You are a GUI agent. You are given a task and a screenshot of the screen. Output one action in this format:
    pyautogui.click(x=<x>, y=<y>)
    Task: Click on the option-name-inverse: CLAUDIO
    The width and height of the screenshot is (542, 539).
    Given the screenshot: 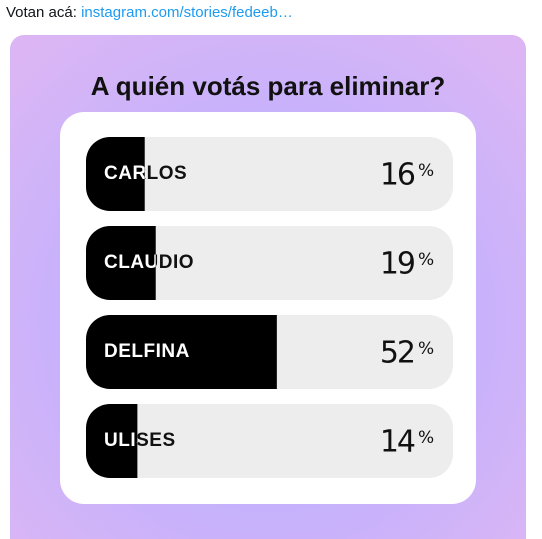 What is the action you would take?
    pyautogui.click(x=149, y=262)
    